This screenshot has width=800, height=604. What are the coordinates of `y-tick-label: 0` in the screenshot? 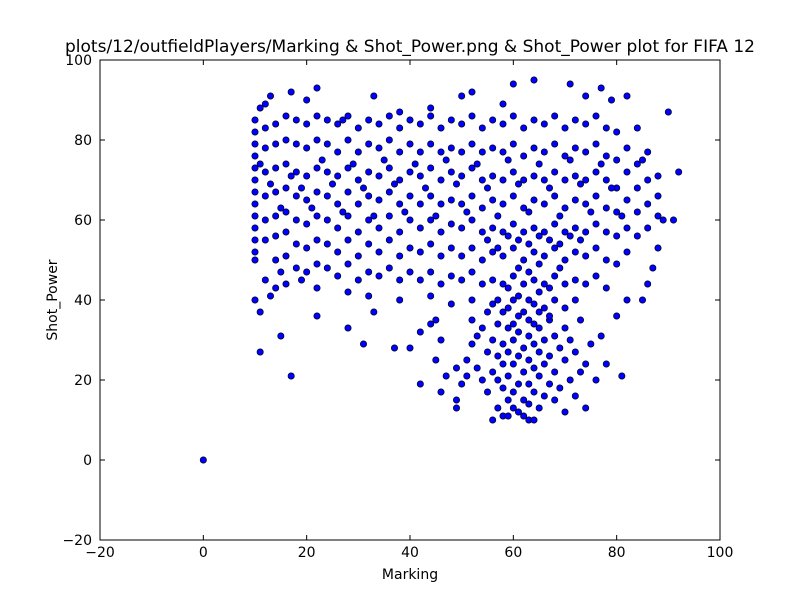 It's located at (87, 461).